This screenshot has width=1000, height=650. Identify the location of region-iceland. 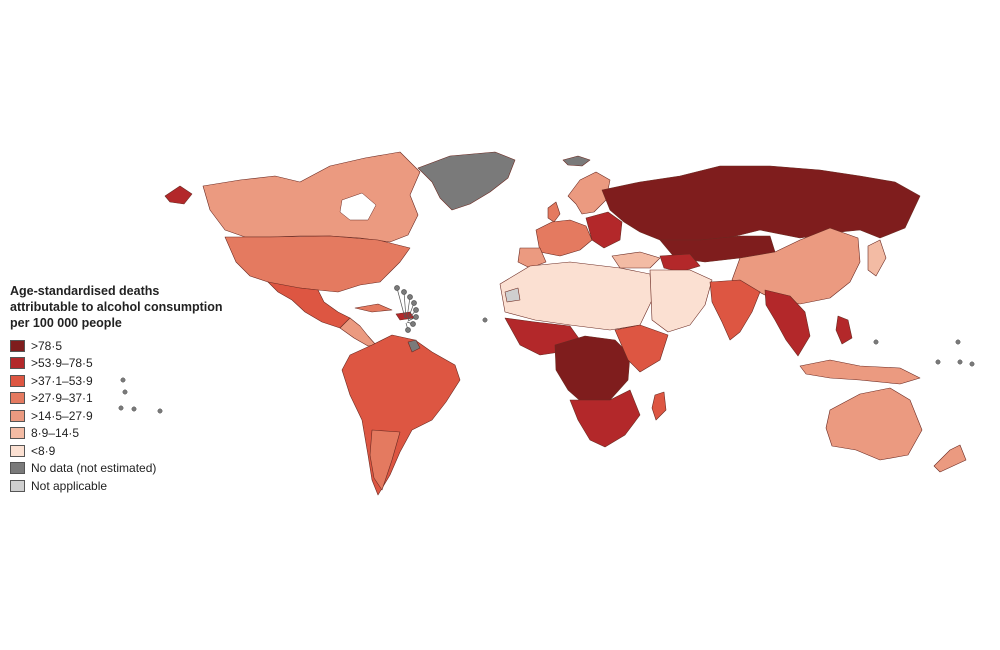
(576, 161).